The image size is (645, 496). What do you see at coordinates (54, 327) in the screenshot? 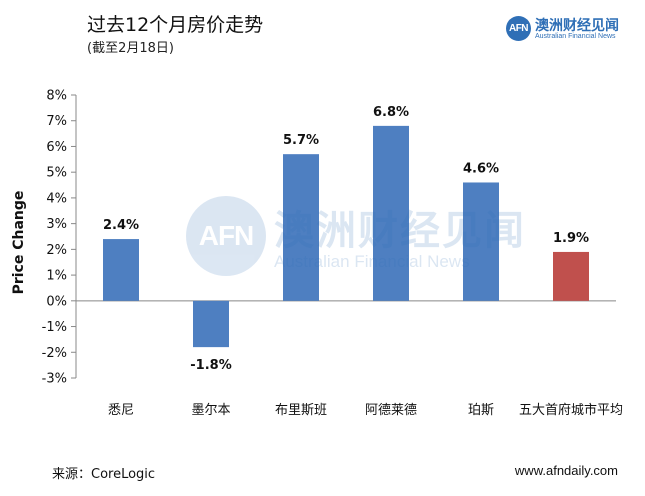
I see `y-tick-label: -1%` at bounding box center [54, 327].